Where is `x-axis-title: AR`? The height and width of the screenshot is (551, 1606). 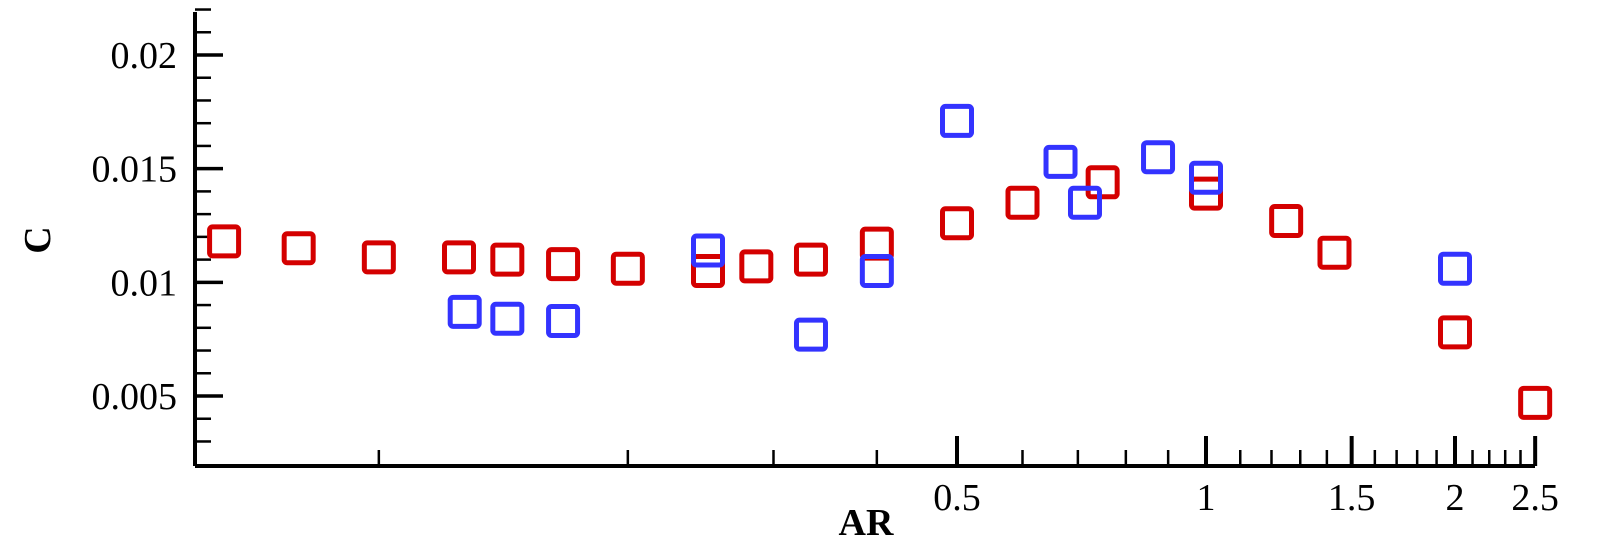
x-axis-title: AR is located at coordinates (866, 523).